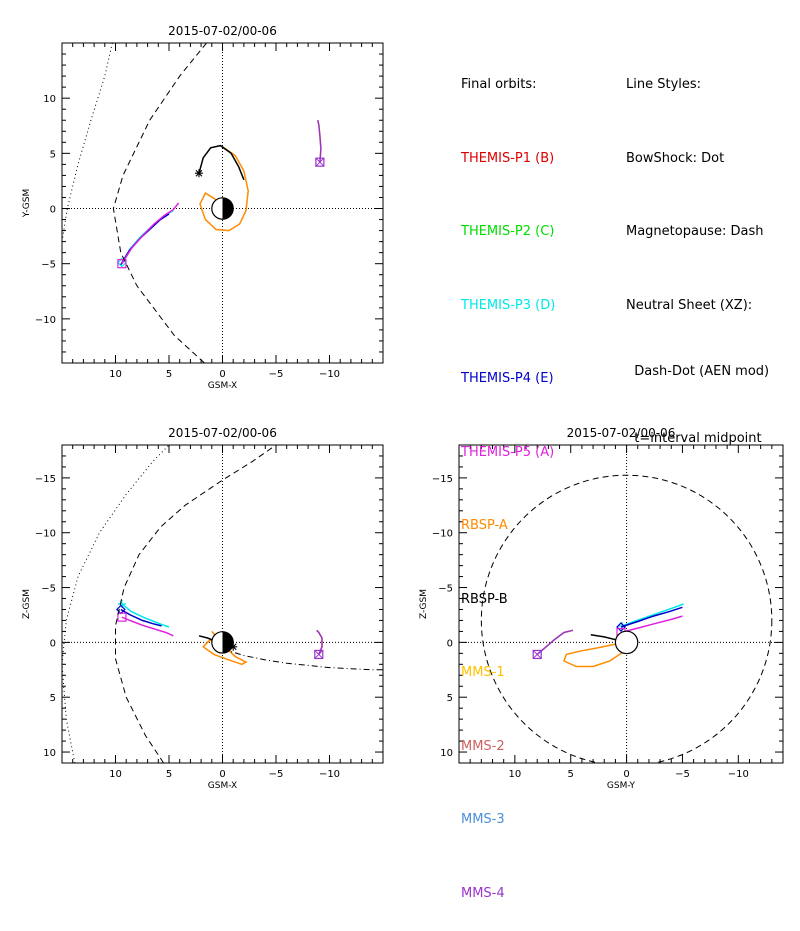 The width and height of the screenshot is (800, 931). I want to click on legend-entry: THEMIS-P2 (C), so click(508, 231).